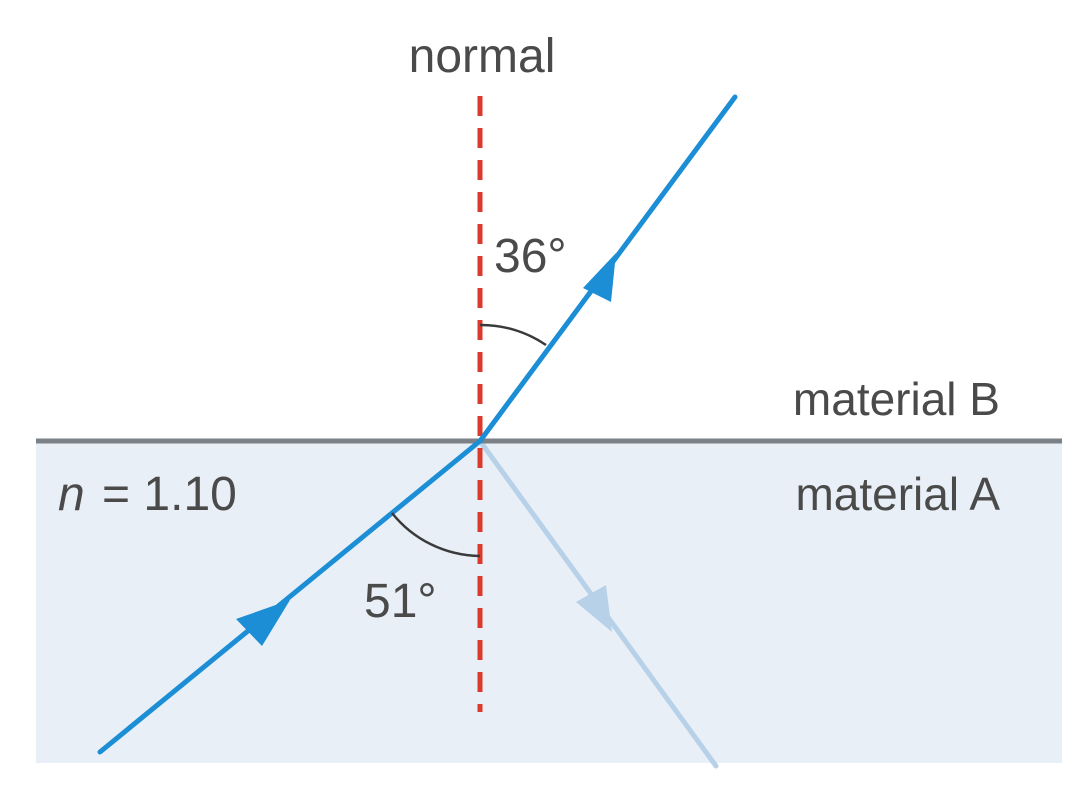 This screenshot has height=795, width=1088. I want to click on incident-ray-arrowhead, so click(263, 623).